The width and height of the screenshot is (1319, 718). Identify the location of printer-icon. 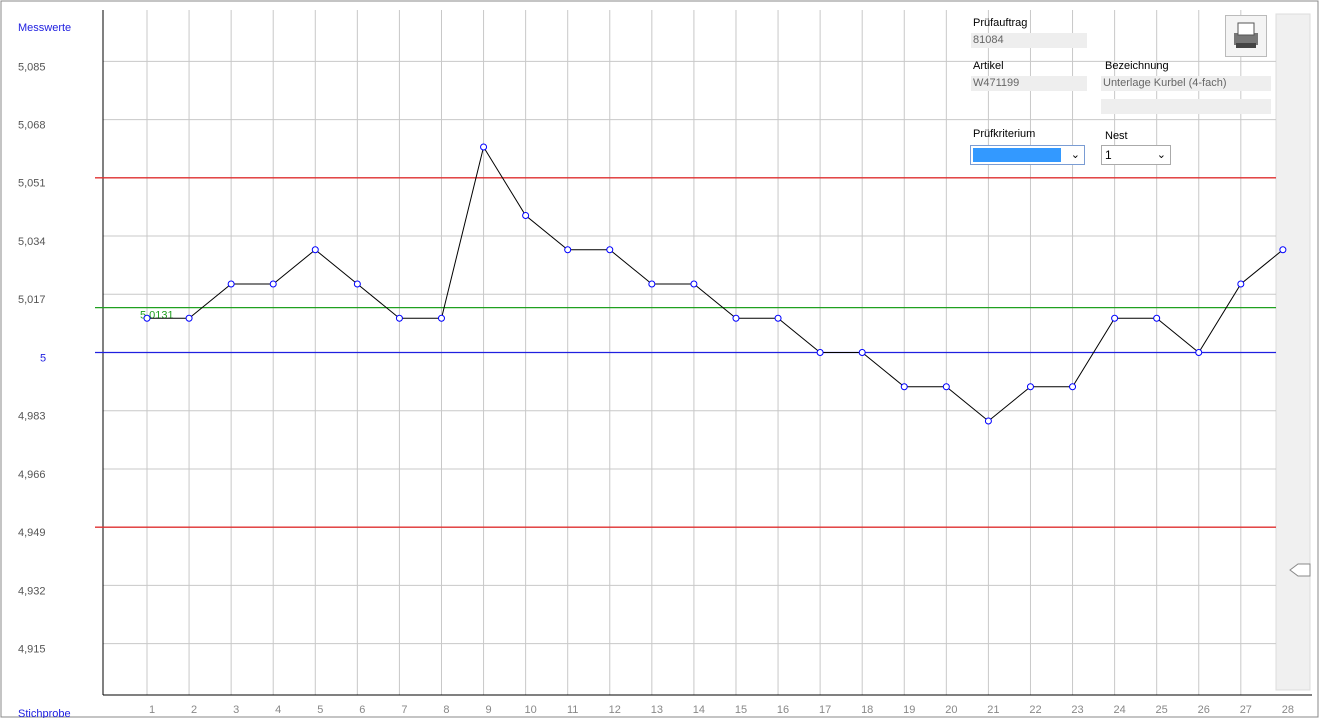
(1246, 35).